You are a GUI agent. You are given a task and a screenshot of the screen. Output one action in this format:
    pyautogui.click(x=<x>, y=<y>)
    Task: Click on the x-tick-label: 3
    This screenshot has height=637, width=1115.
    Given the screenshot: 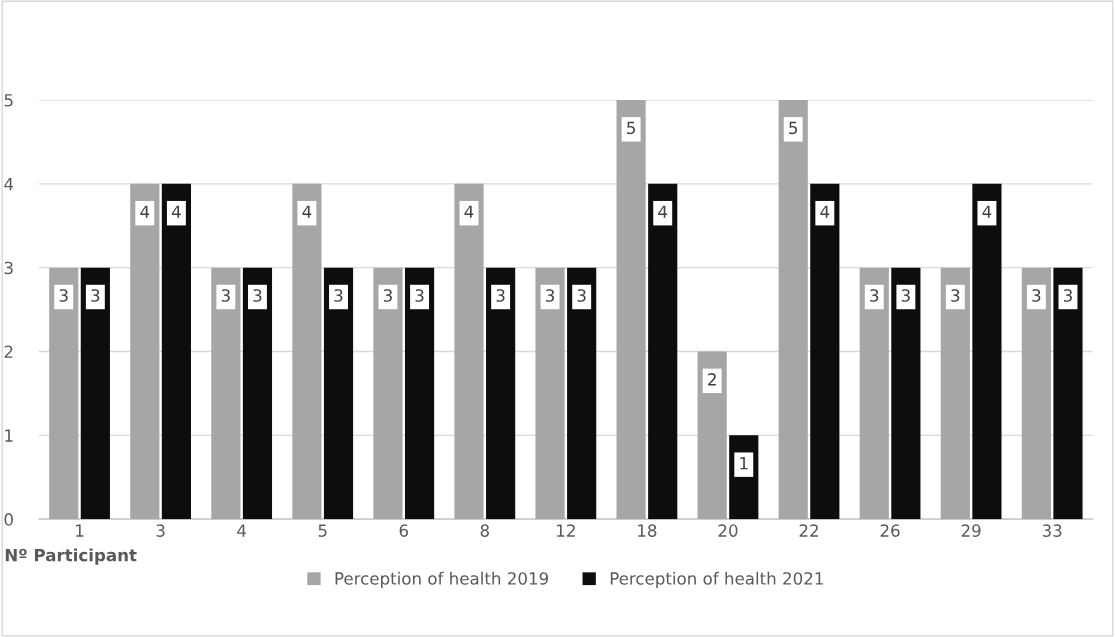 What is the action you would take?
    pyautogui.click(x=160, y=530)
    